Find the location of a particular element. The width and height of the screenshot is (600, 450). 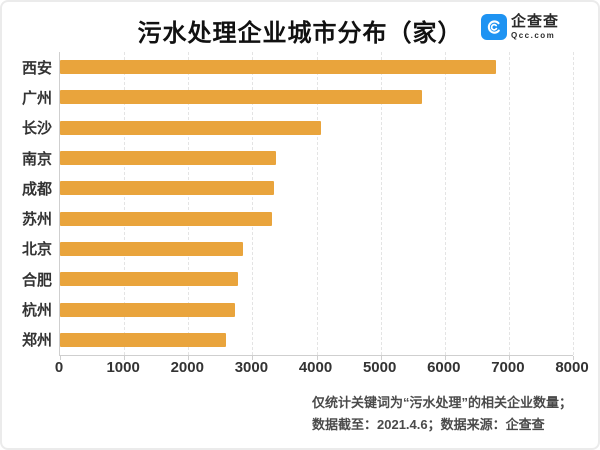

bar-苏州 is located at coordinates (166, 218).